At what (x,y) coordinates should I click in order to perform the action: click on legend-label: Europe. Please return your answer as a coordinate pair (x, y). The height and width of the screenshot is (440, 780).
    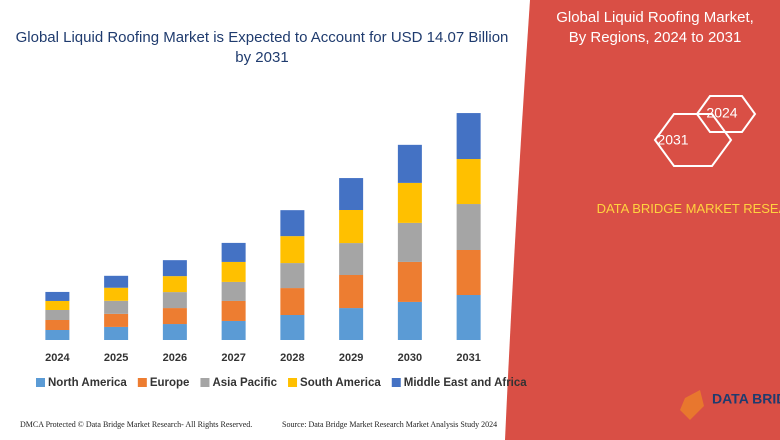
    Looking at the image, I should click on (170, 383).